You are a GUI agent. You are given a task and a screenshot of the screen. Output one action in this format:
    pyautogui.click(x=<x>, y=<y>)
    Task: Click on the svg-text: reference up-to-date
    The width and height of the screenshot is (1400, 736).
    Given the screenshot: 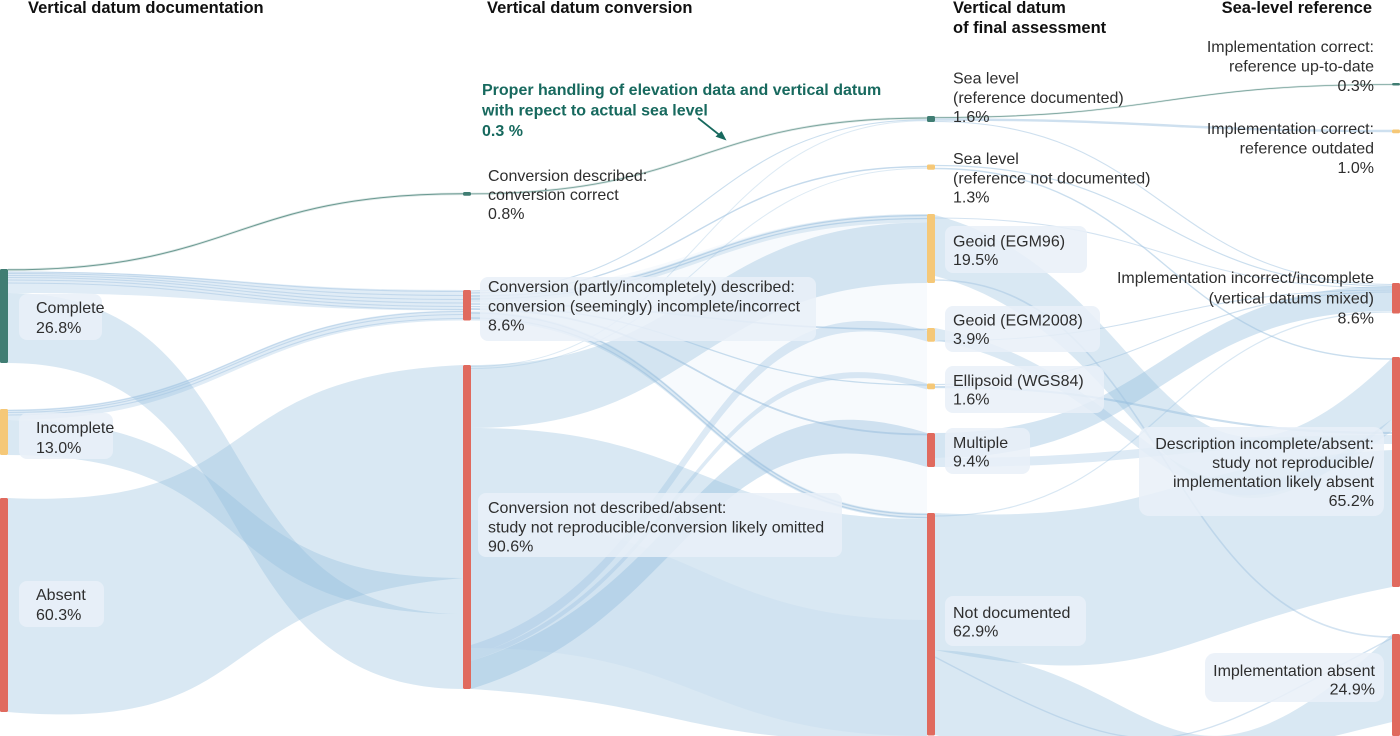 What is the action you would take?
    pyautogui.click(x=1301, y=67)
    